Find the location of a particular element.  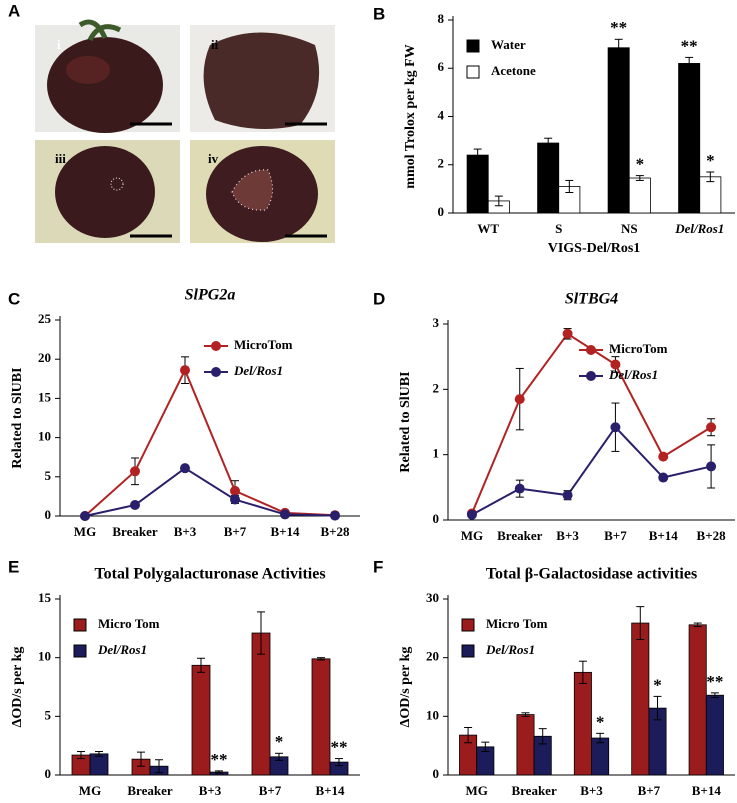

y-tick-label: 5 is located at coordinates (48, 714).